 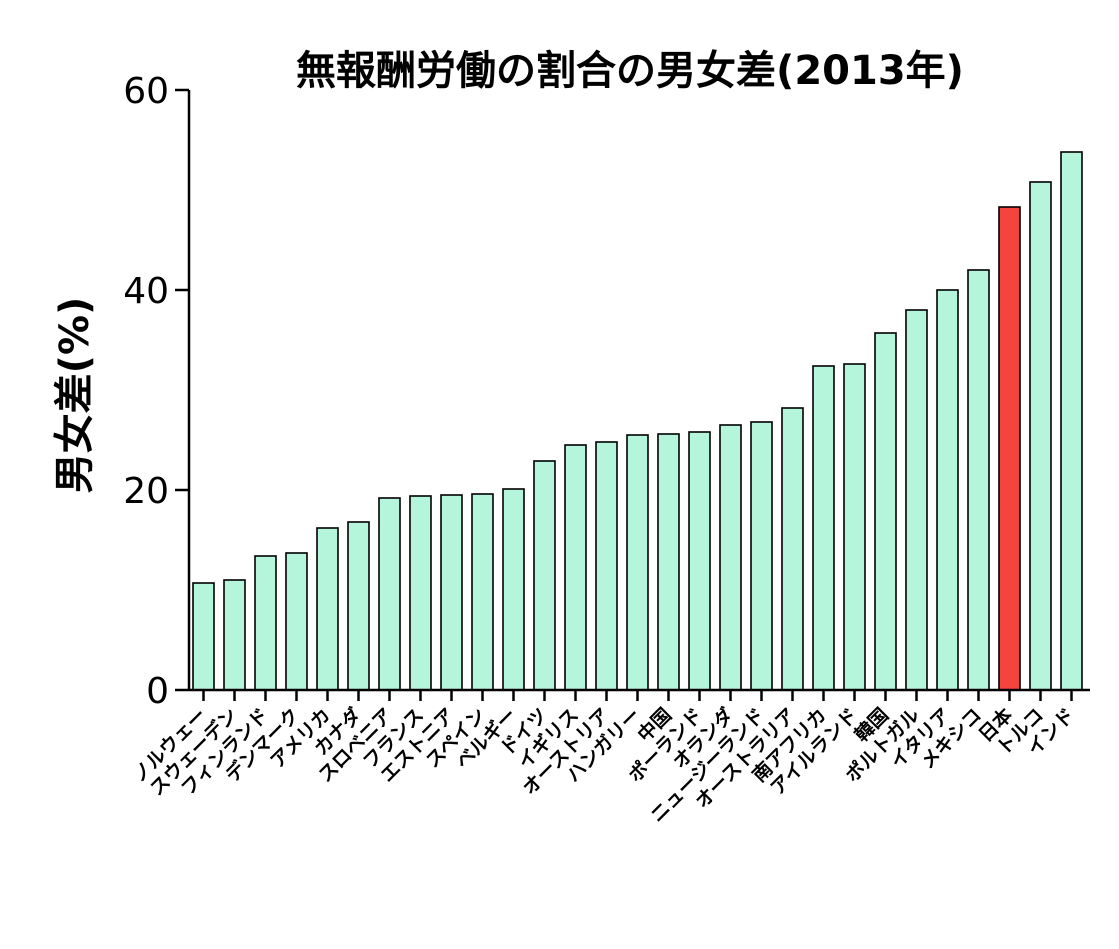 What do you see at coordinates (146, 491) in the screenshot?
I see `y-tick-label: 20` at bounding box center [146, 491].